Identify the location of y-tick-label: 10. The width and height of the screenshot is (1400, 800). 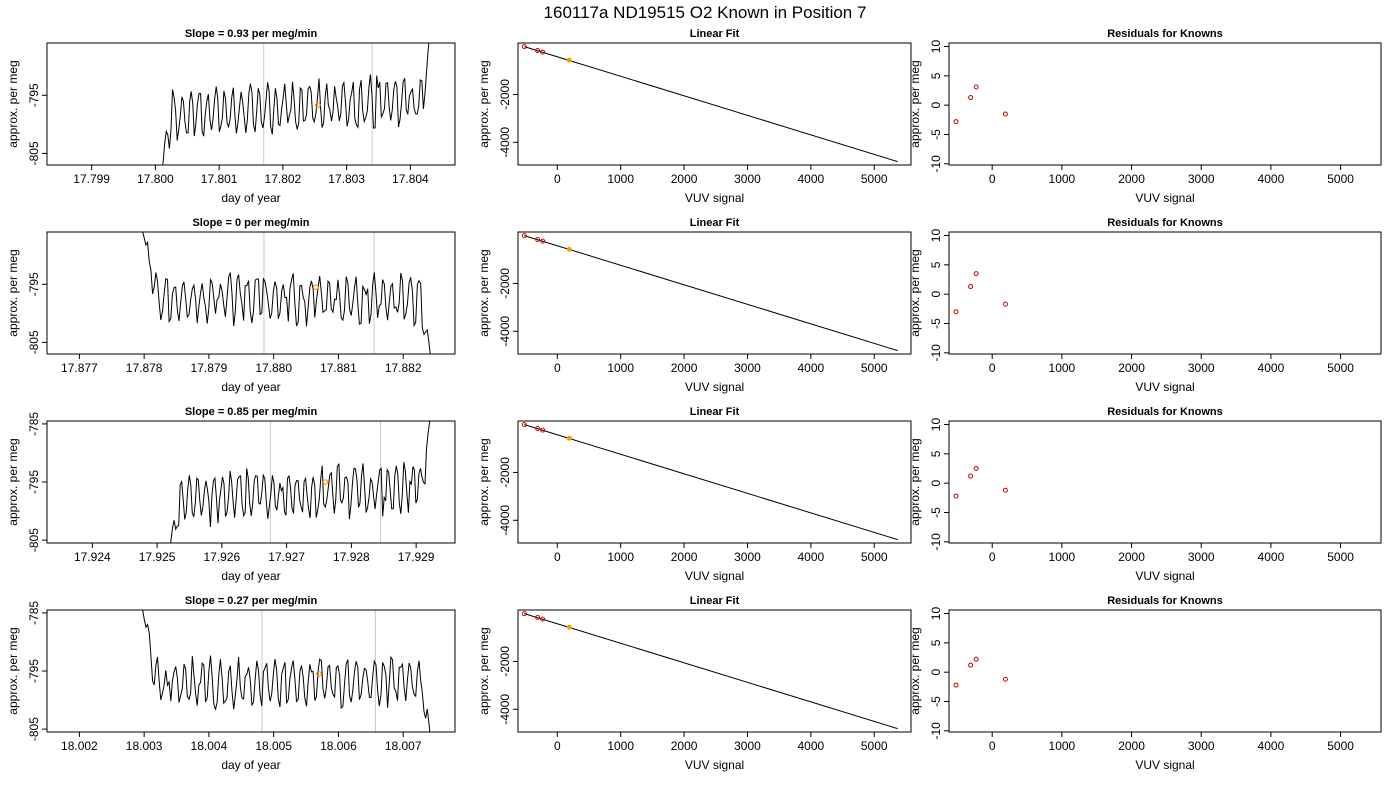
(936, 425).